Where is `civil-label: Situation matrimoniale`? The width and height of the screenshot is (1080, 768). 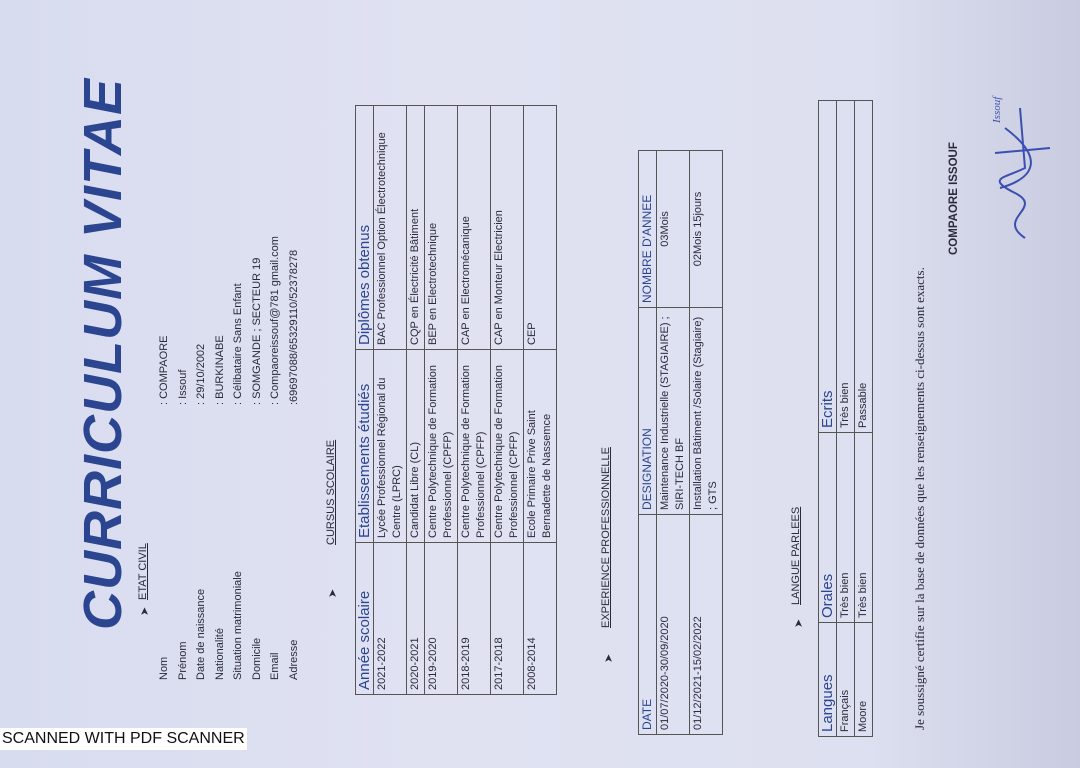 civil-label: Situation matrimoniale is located at coordinates (238, 625).